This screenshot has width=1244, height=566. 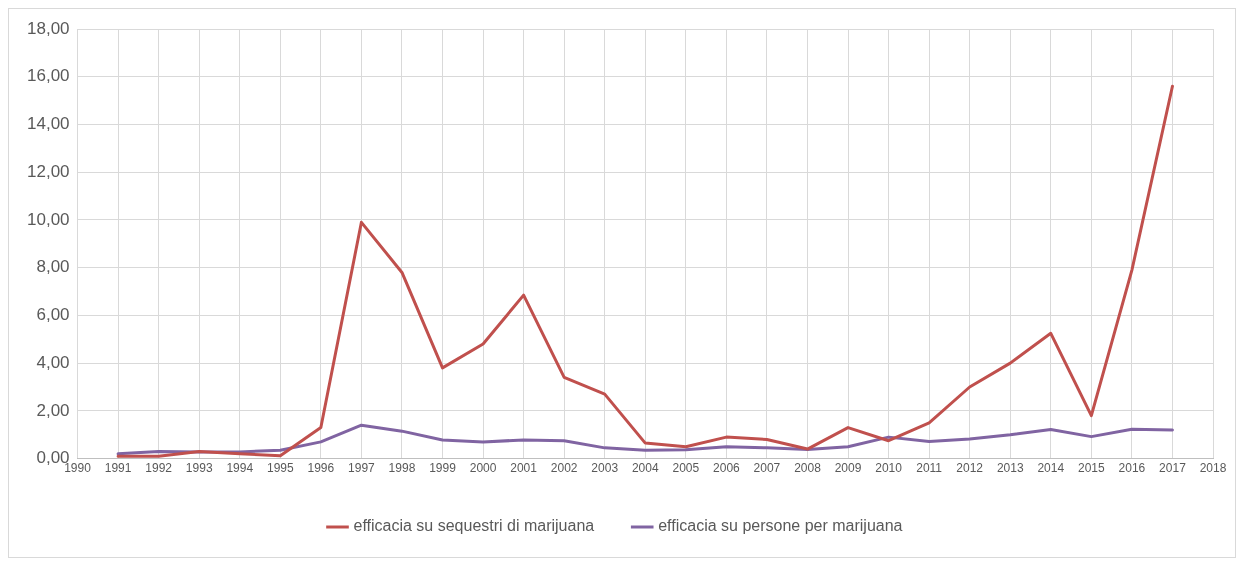 I want to click on x-tick-label: 2000, so click(x=483, y=468).